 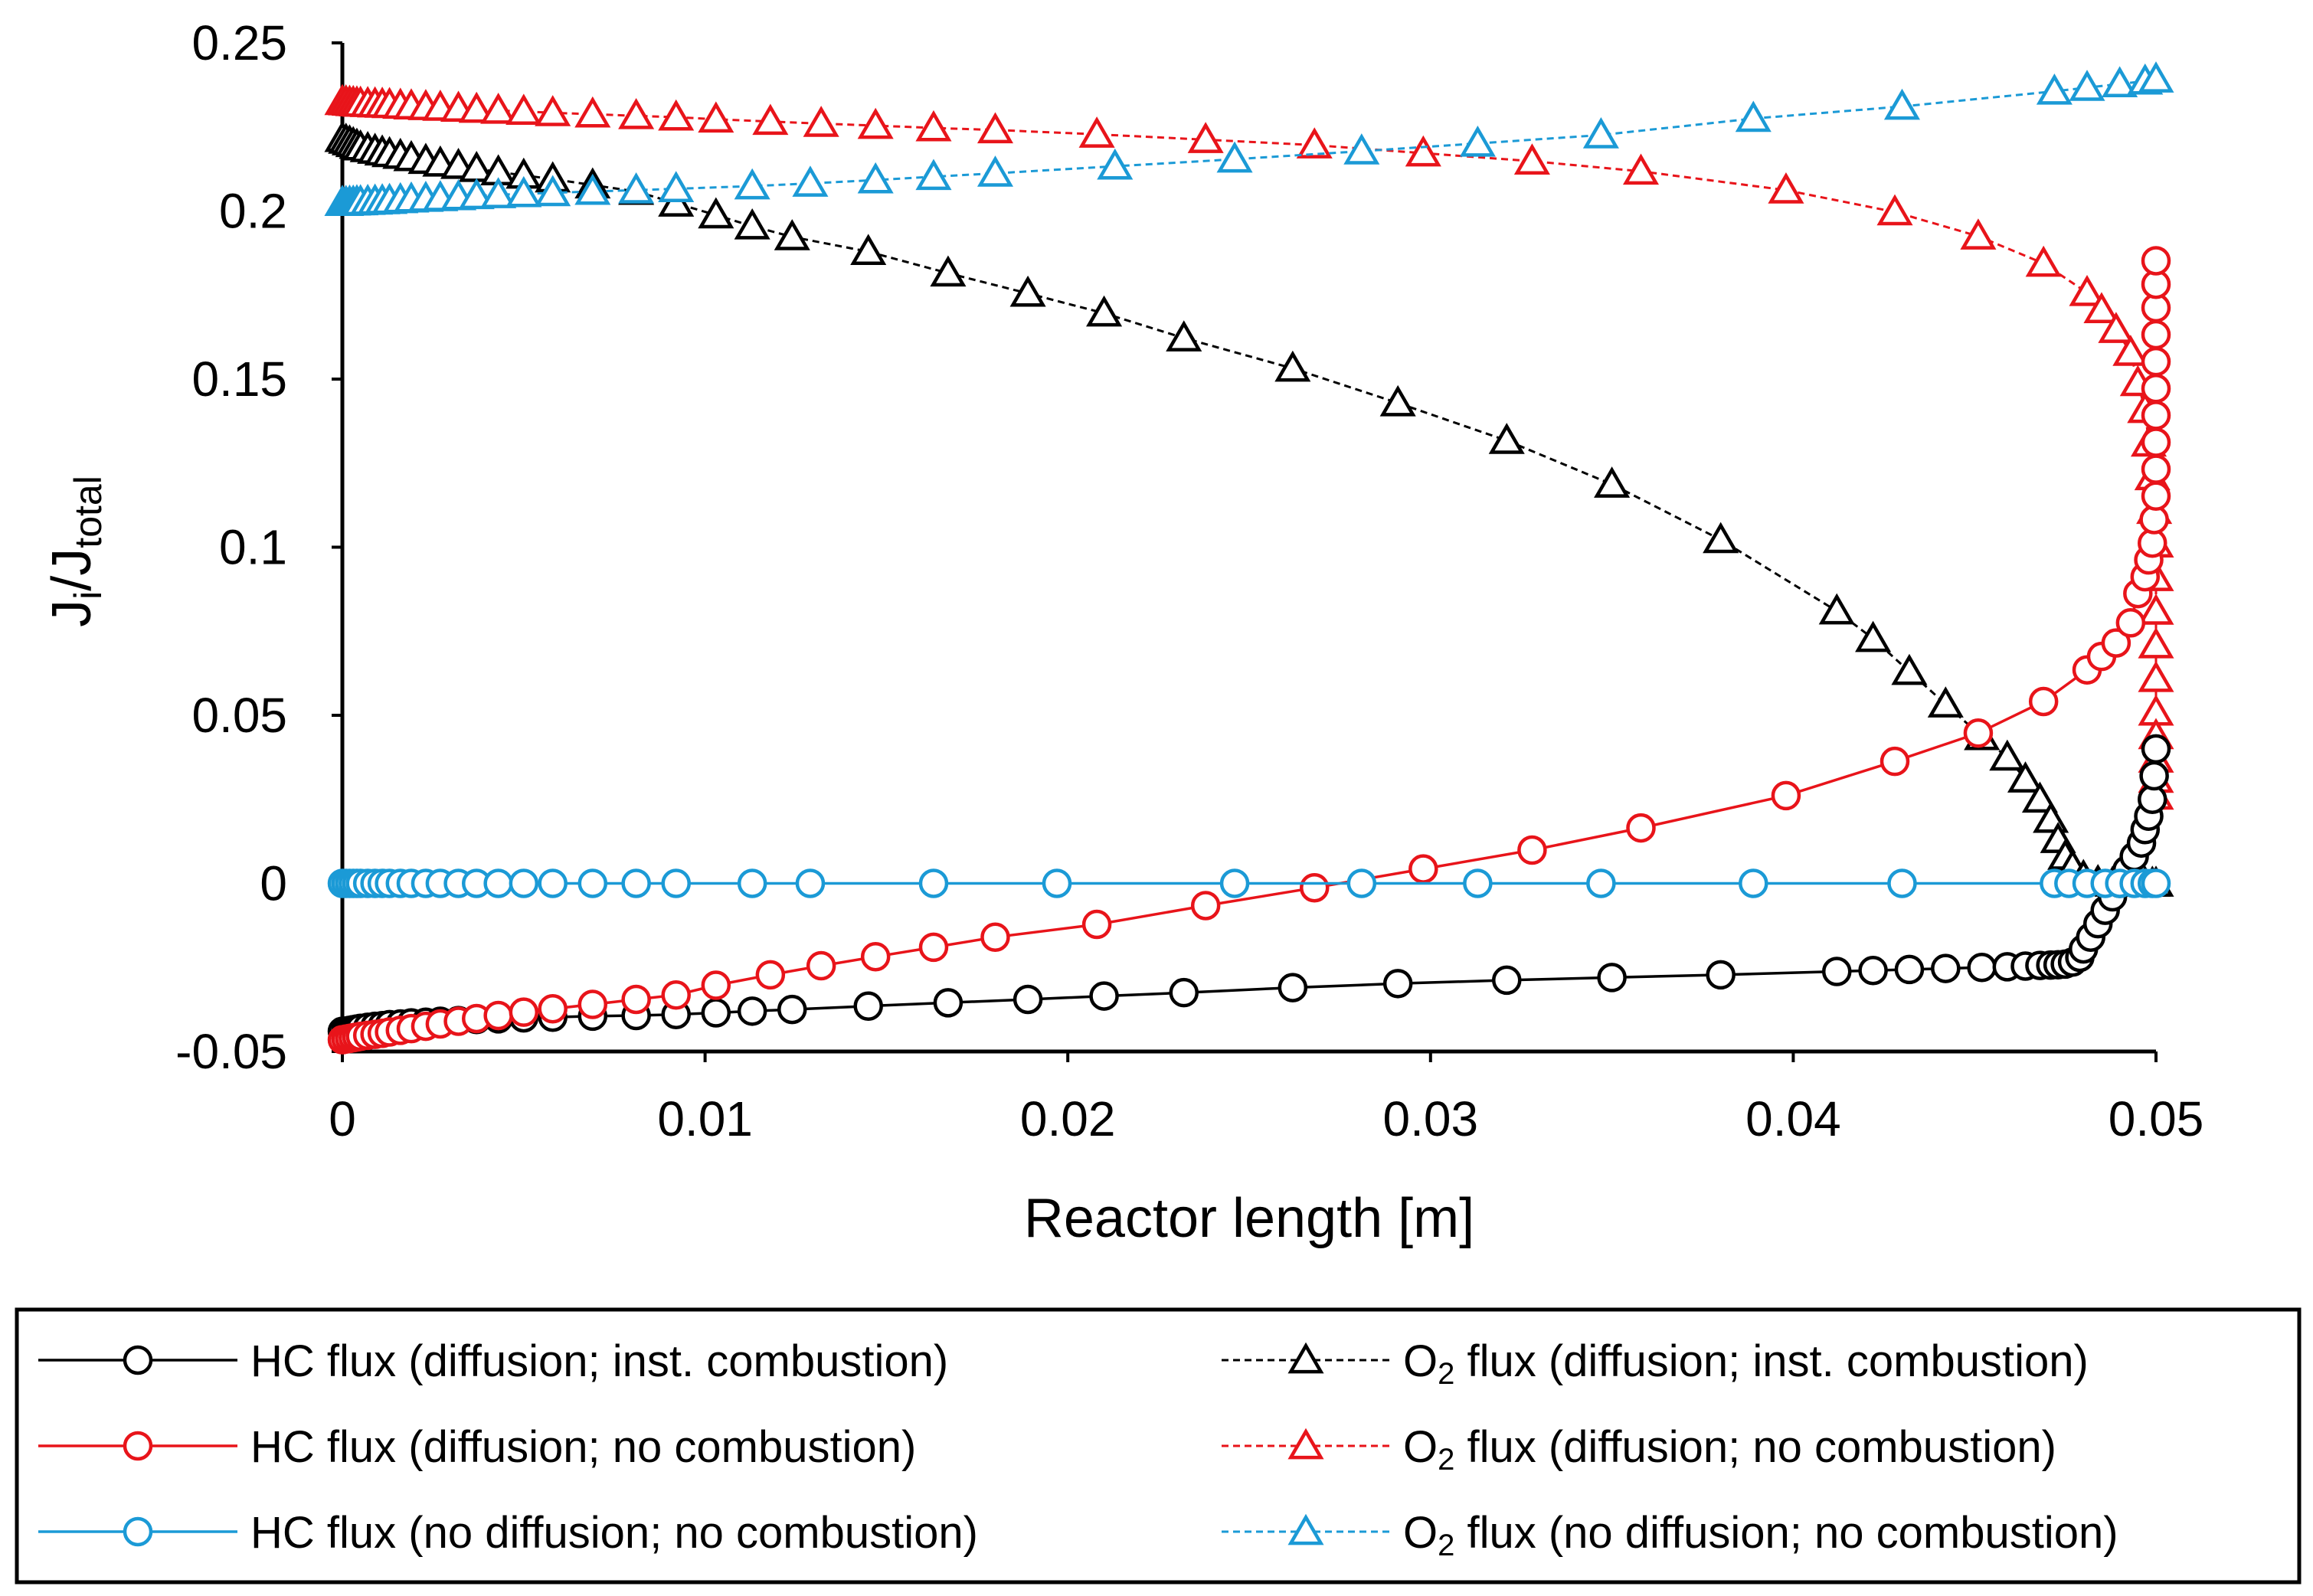 What do you see at coordinates (273, 884) in the screenshot?
I see `y-tick-label: 0` at bounding box center [273, 884].